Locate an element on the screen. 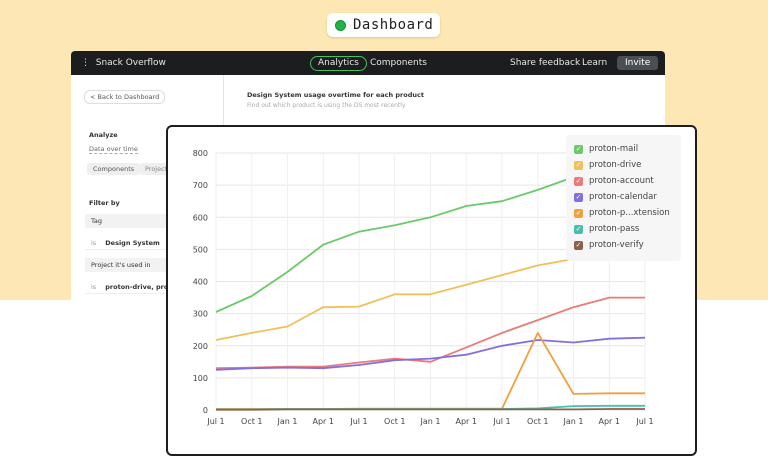  tab-analytics: Analytics is located at coordinates (338, 63).